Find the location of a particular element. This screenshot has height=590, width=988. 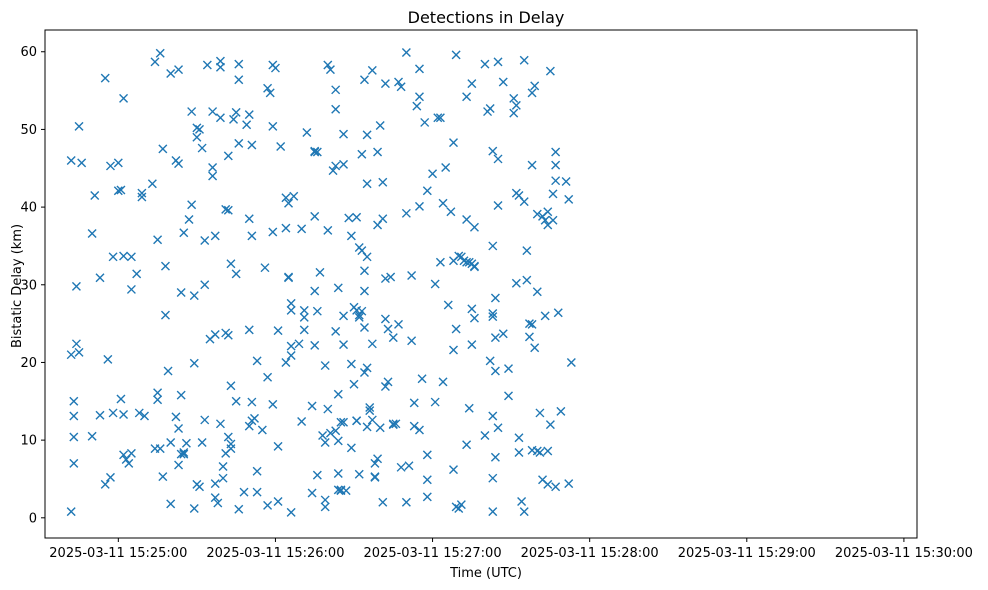

y-axis-ticks: 0 10 20 30 40 50 60 is located at coordinates (32, 285).